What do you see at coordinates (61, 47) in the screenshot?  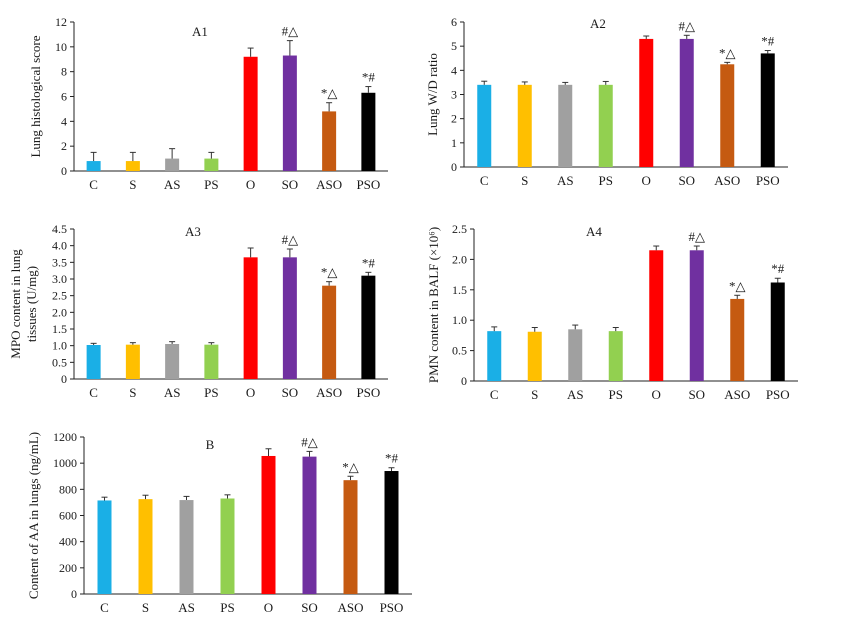 I see `y-tick-label: 10` at bounding box center [61, 47].